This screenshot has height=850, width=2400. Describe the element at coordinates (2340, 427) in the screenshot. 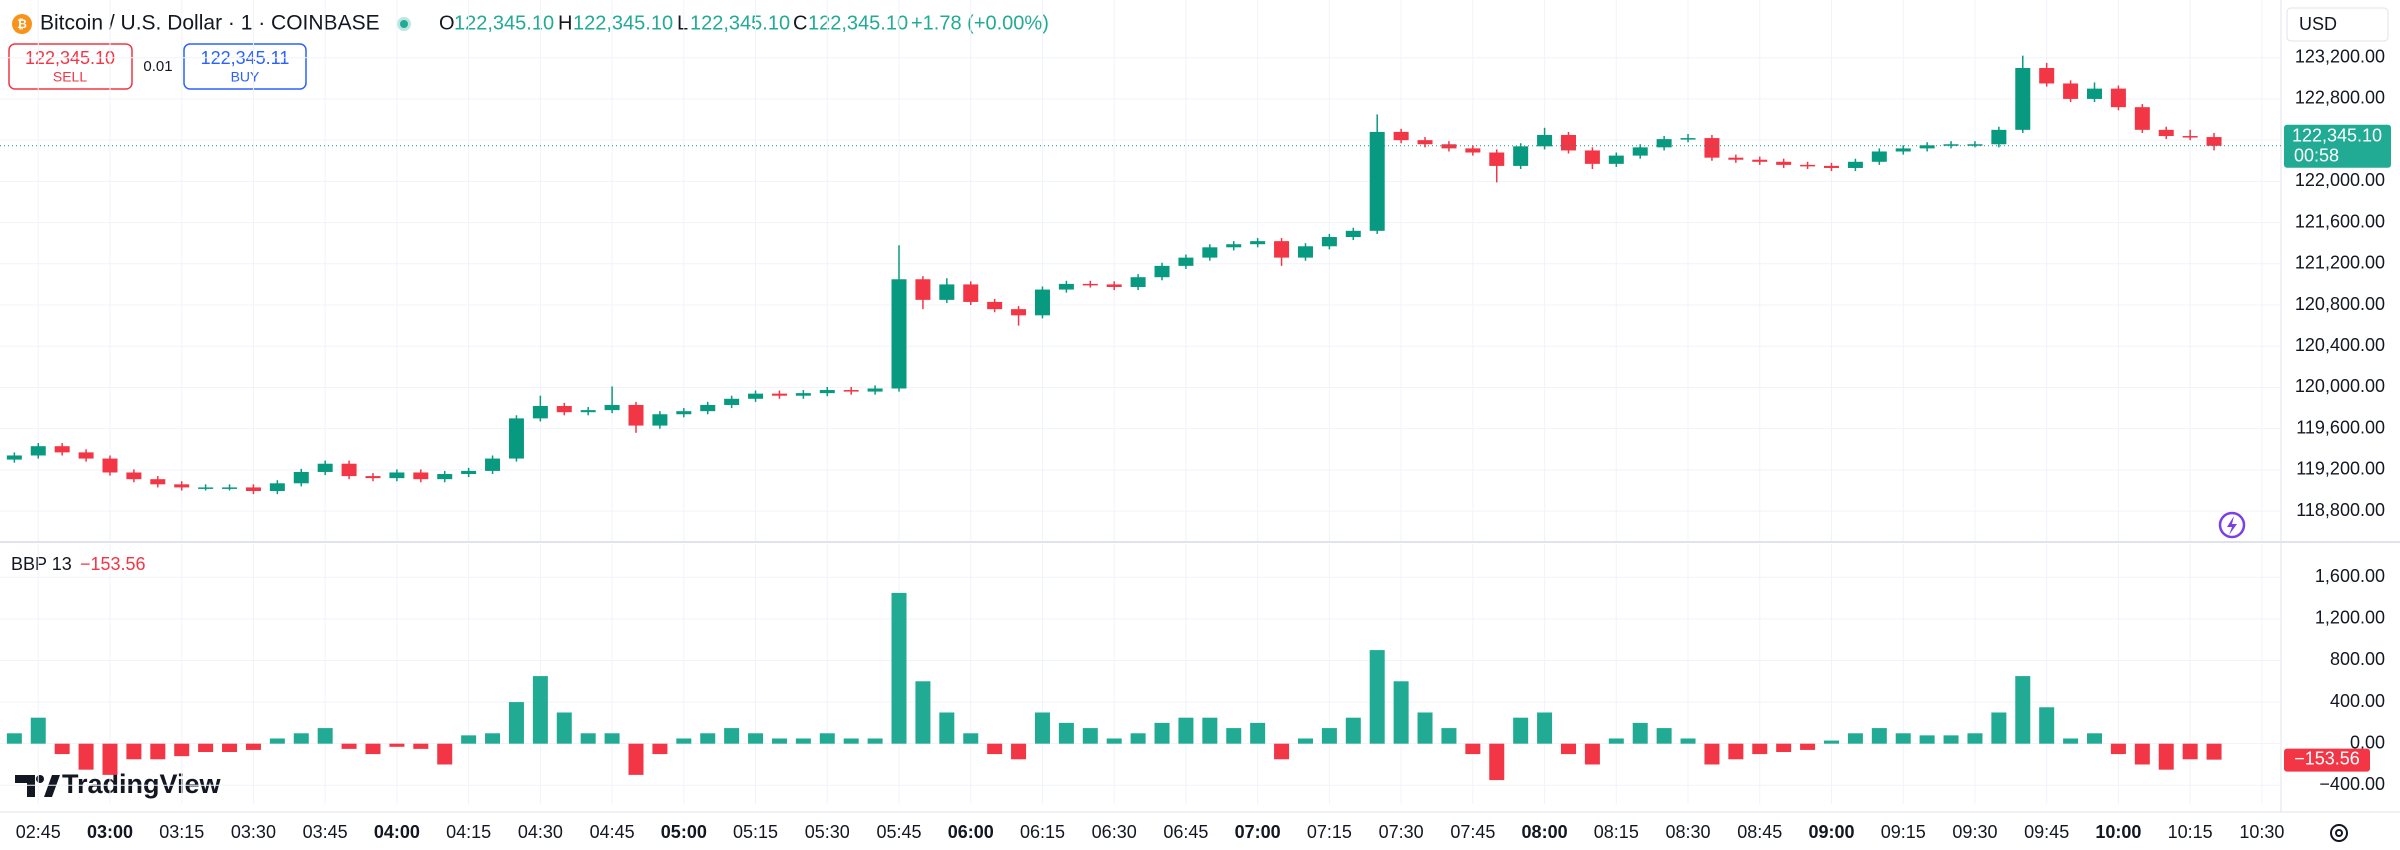

I see `y-tick-label: 119,600.00` at that location.